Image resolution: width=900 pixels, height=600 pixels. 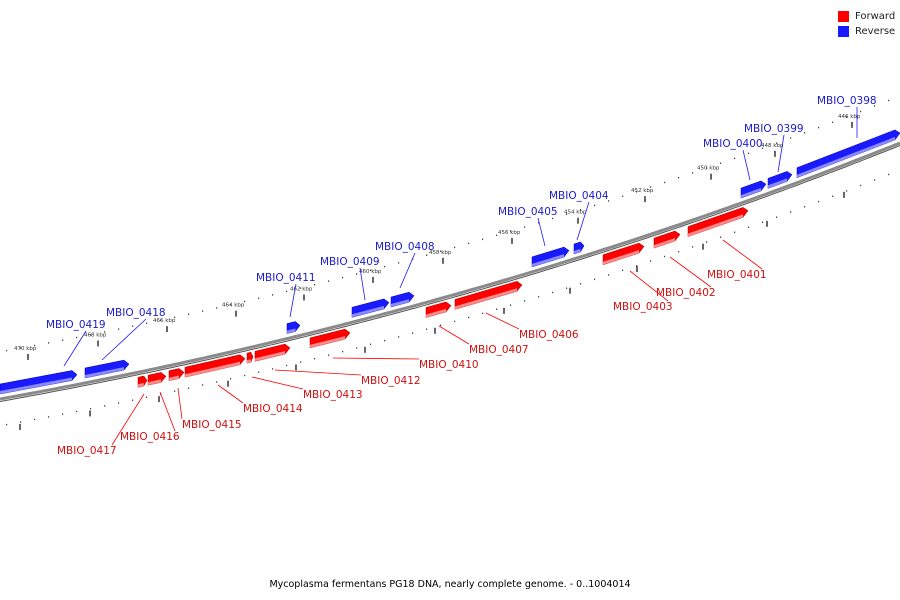 I want to click on tick-label: 470 kbp, so click(x=25, y=349).